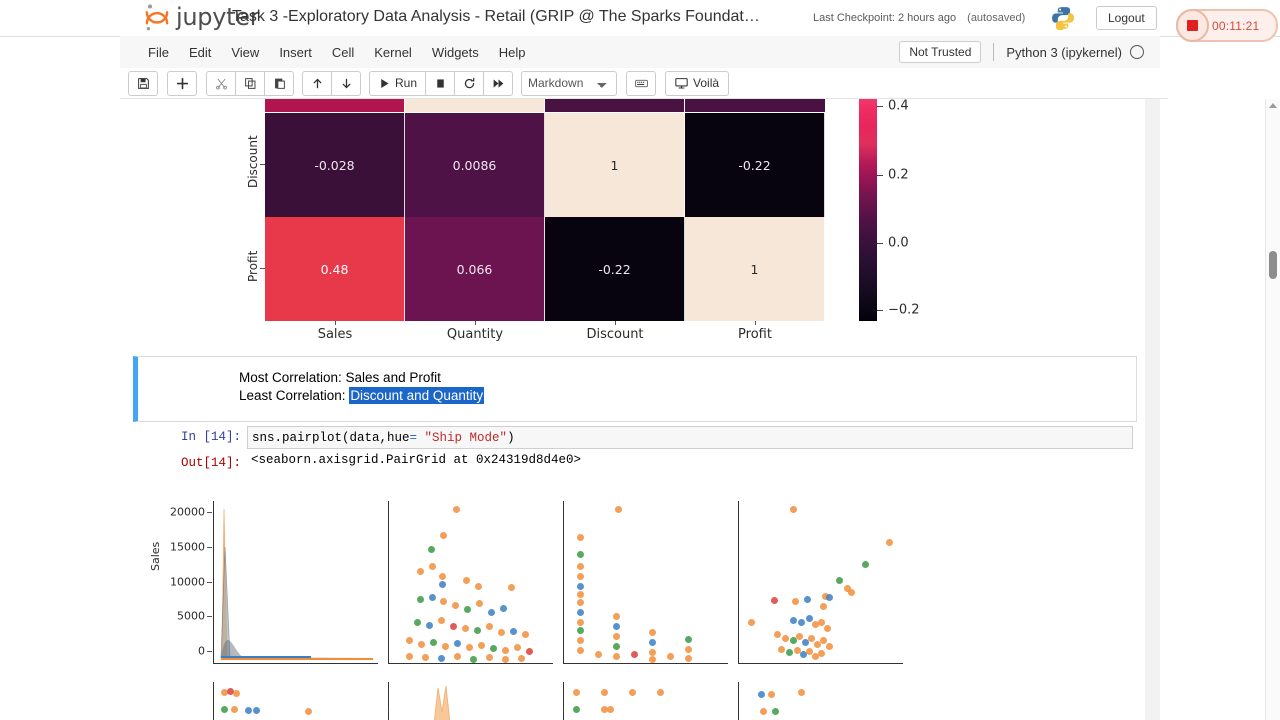 This screenshot has width=1280, height=720. I want to click on markdown-line-most: Most Correlation: Sales and Profit, so click(340, 377).